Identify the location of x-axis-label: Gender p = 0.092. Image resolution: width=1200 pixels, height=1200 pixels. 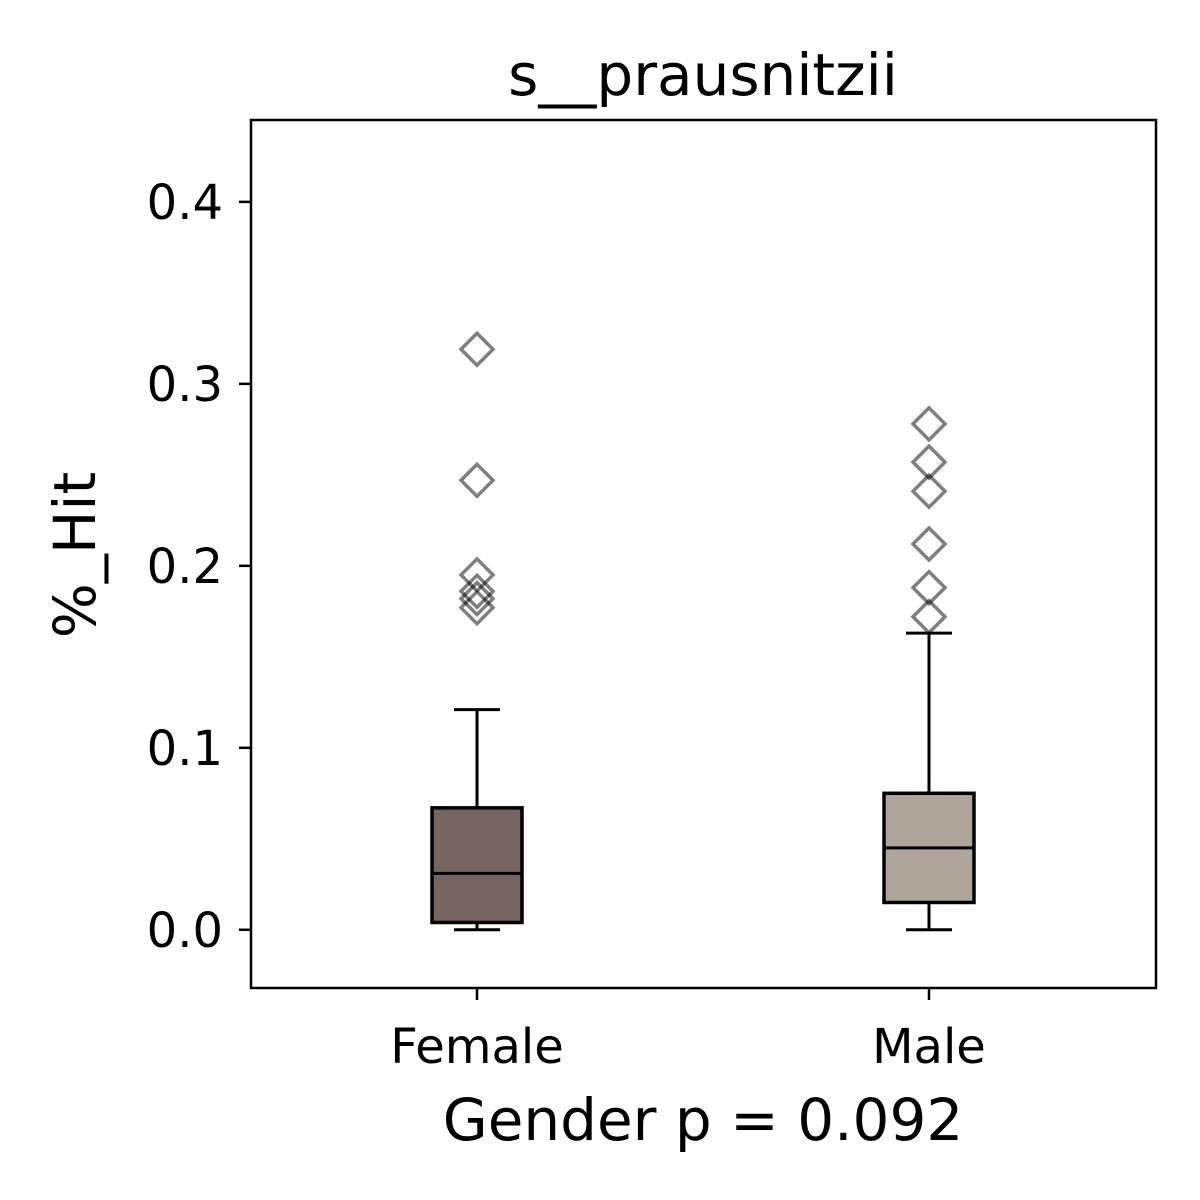
(703, 1120).